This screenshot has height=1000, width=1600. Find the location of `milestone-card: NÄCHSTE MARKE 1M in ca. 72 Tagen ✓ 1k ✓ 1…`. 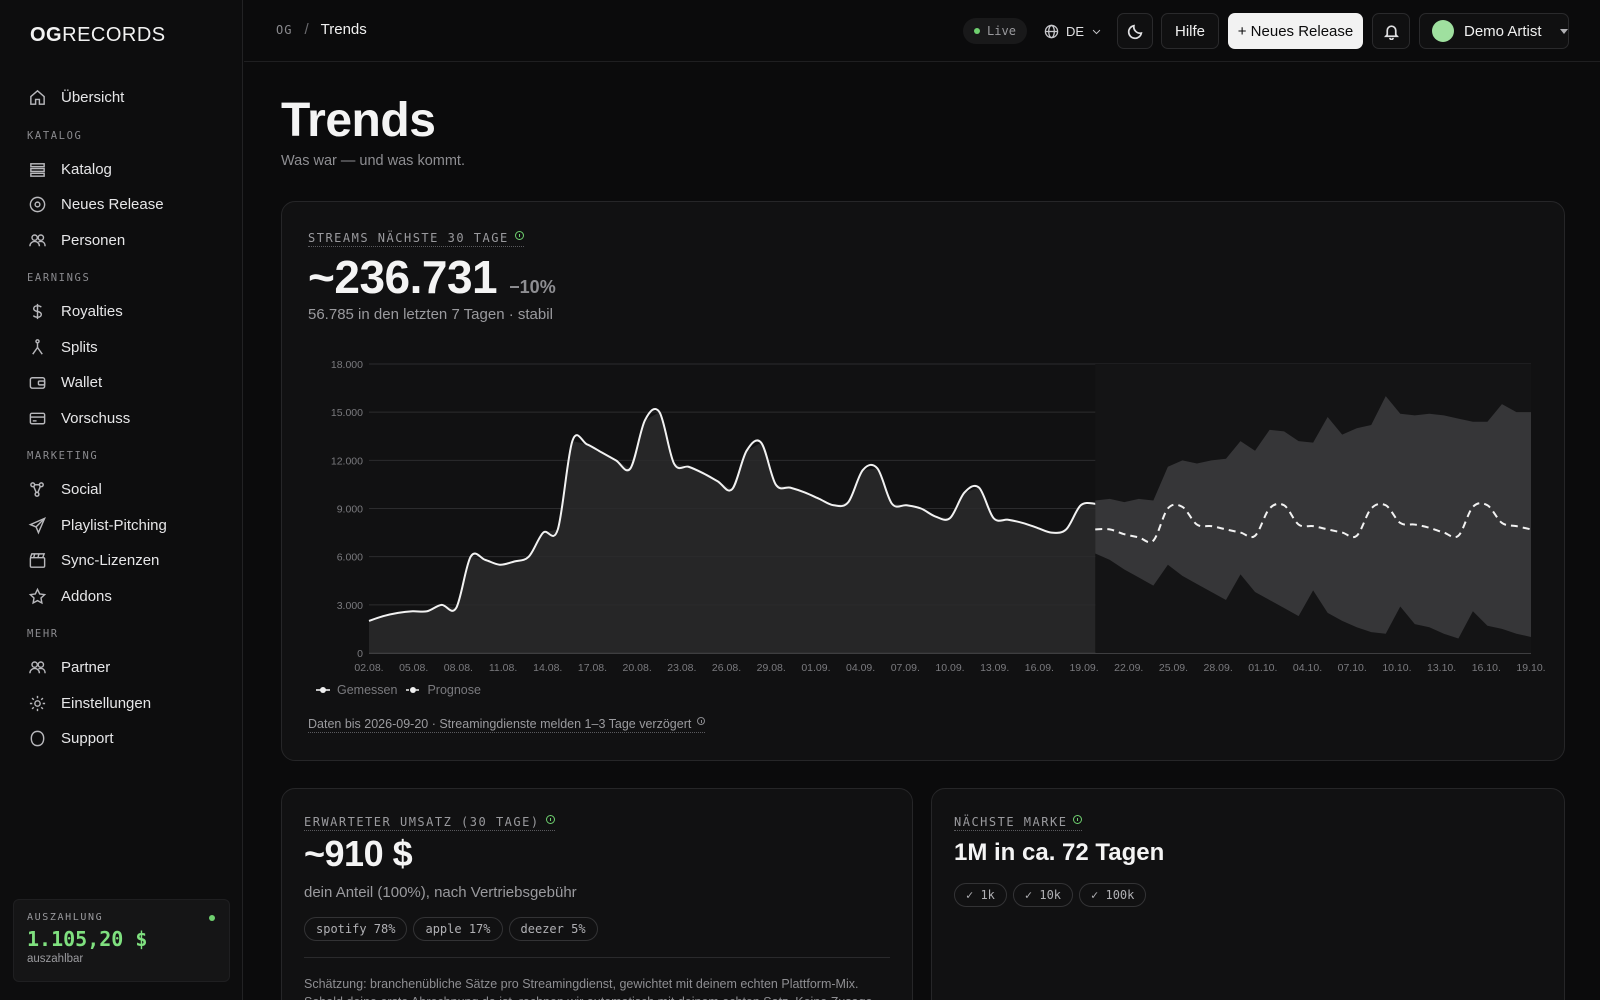

milestone-card: NÄCHSTE MARKE 1M in ca. 72 Tagen ✓ 1k ✓ 1… is located at coordinates (1248, 894).